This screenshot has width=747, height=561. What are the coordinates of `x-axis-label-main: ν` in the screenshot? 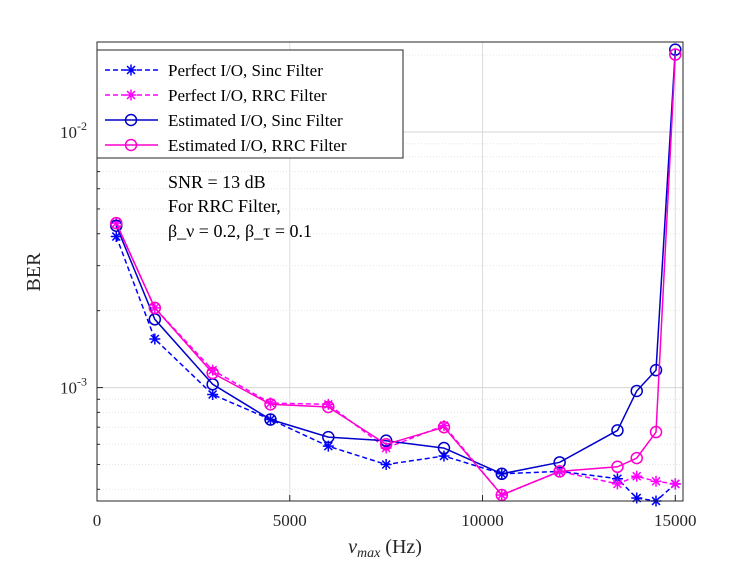 It's located at (352, 547).